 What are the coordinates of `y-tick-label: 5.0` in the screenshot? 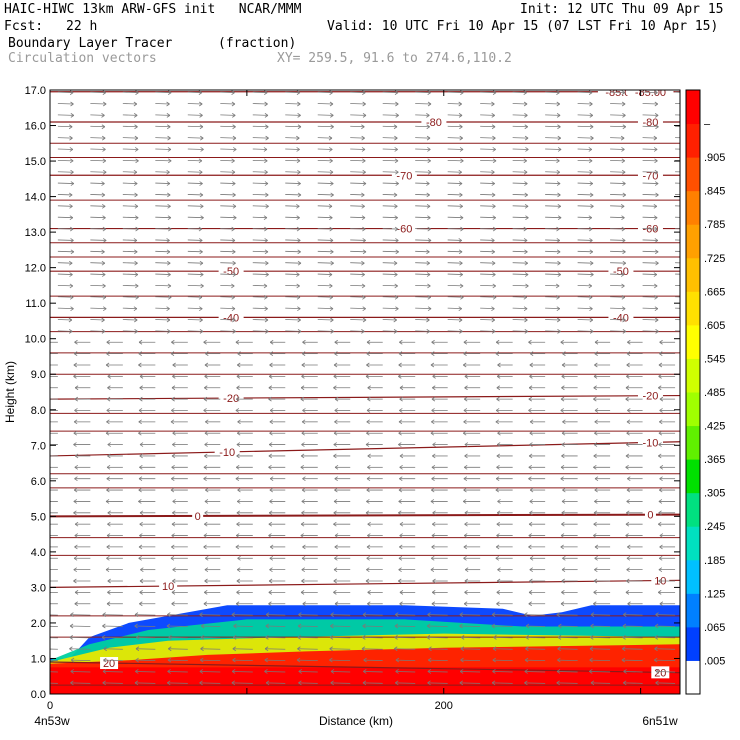 It's located at (38, 517).